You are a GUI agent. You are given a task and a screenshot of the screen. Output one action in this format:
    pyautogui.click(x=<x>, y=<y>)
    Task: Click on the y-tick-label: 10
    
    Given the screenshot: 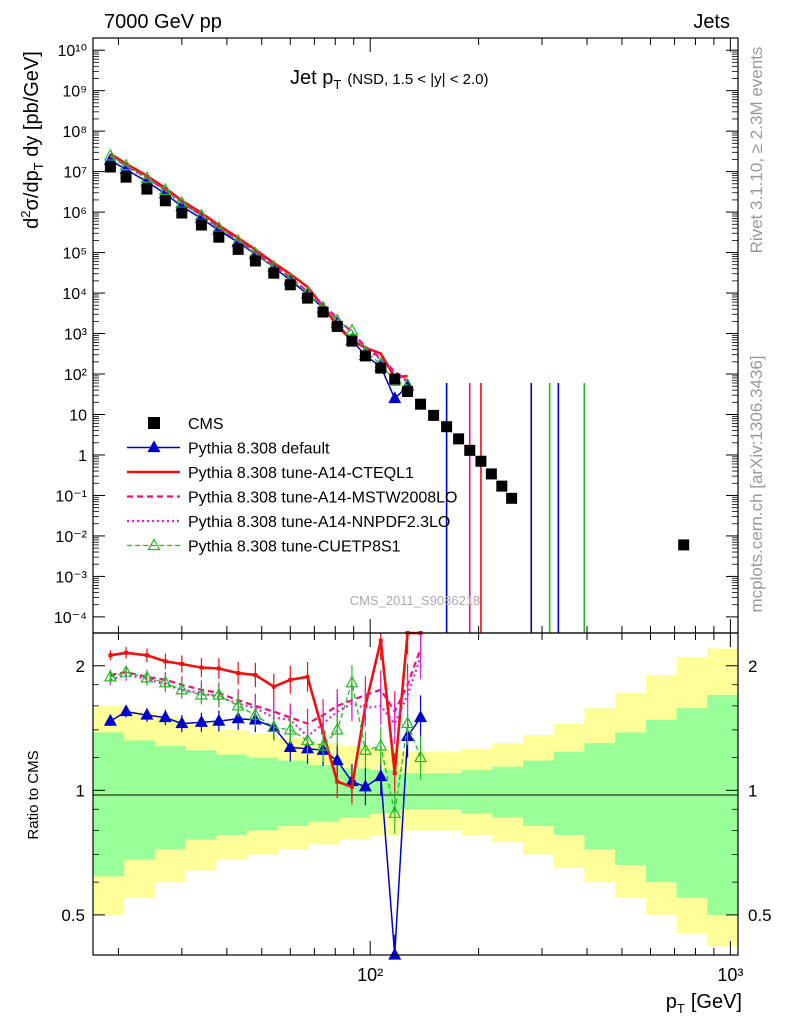 What is the action you would take?
    pyautogui.click(x=78, y=415)
    